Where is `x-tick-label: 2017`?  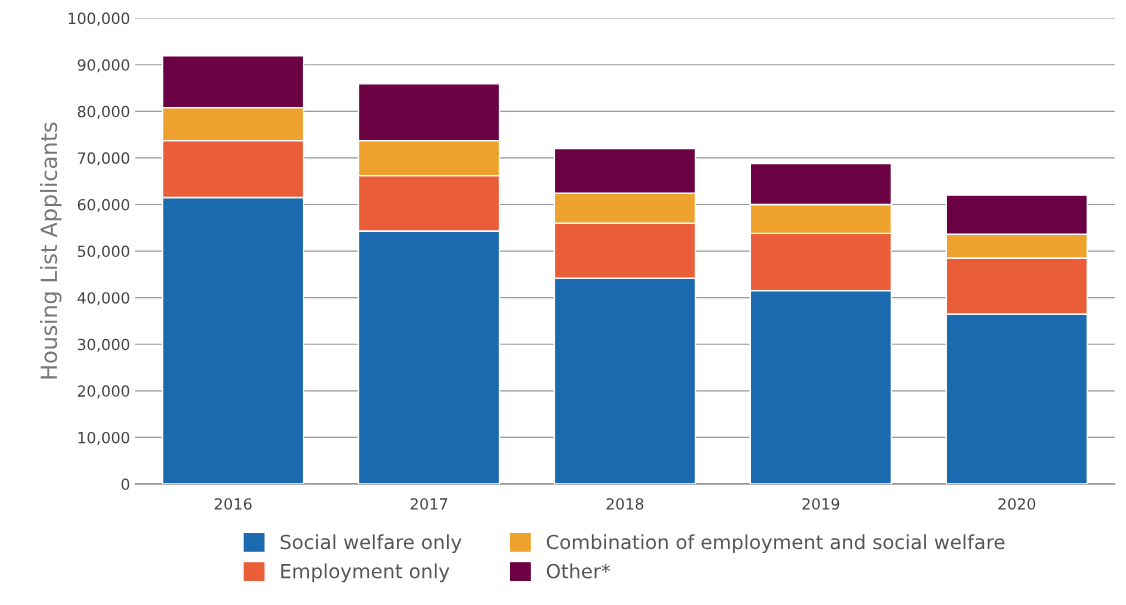
x-tick-label: 2017 is located at coordinates (429, 504).